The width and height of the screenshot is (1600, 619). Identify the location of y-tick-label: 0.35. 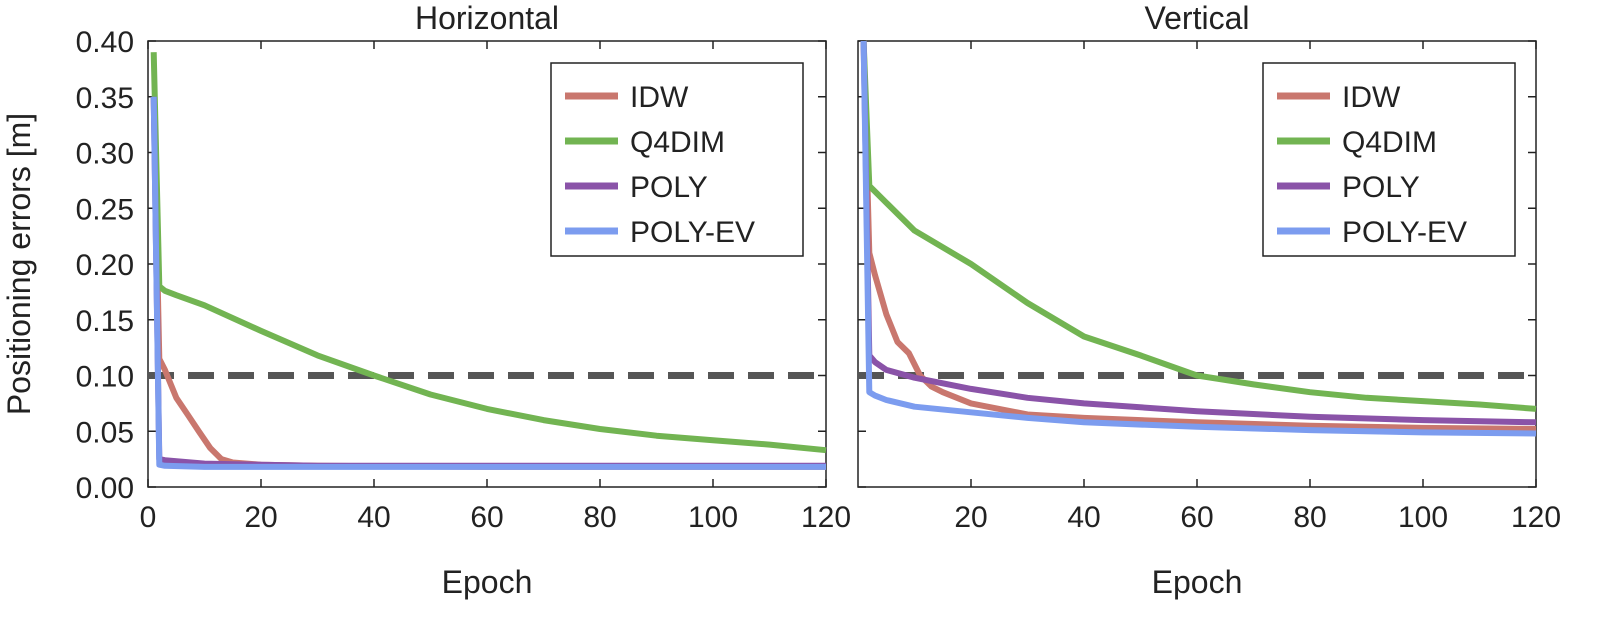
(105, 98).